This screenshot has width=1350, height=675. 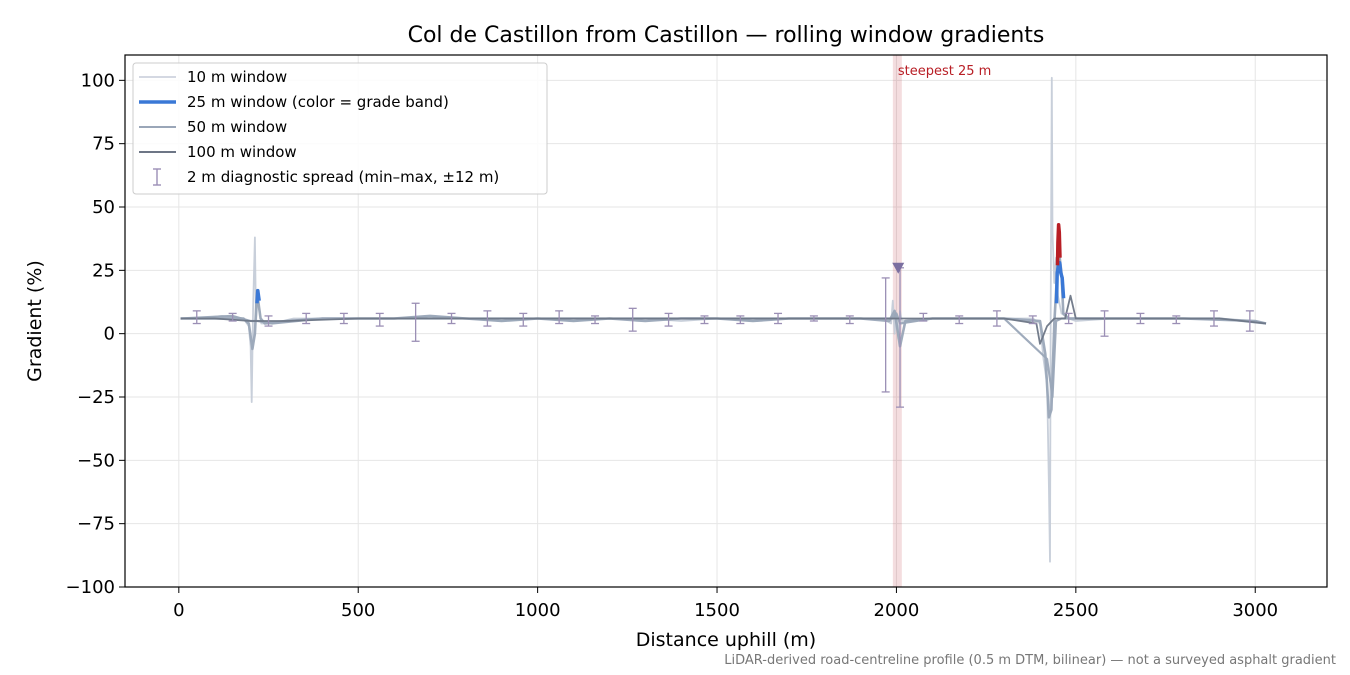 I want to click on legend-box, so click(x=340, y=128).